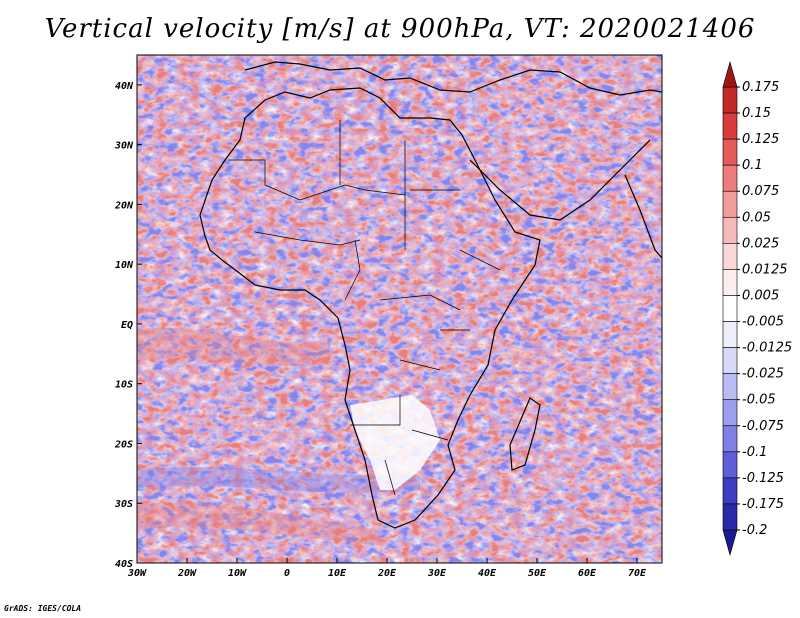 The width and height of the screenshot is (800, 618). I want to click on colorbar-label: -0.125, so click(763, 478).